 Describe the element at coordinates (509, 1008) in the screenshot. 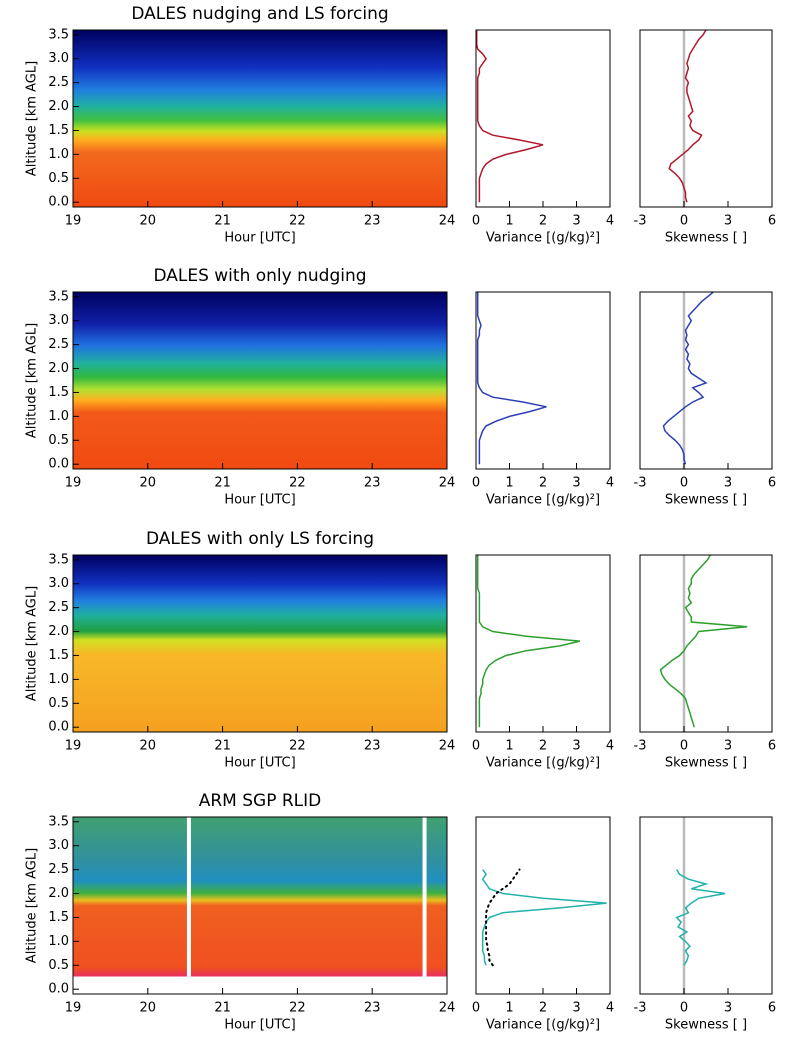

I see `x-tick-label: 1` at that location.